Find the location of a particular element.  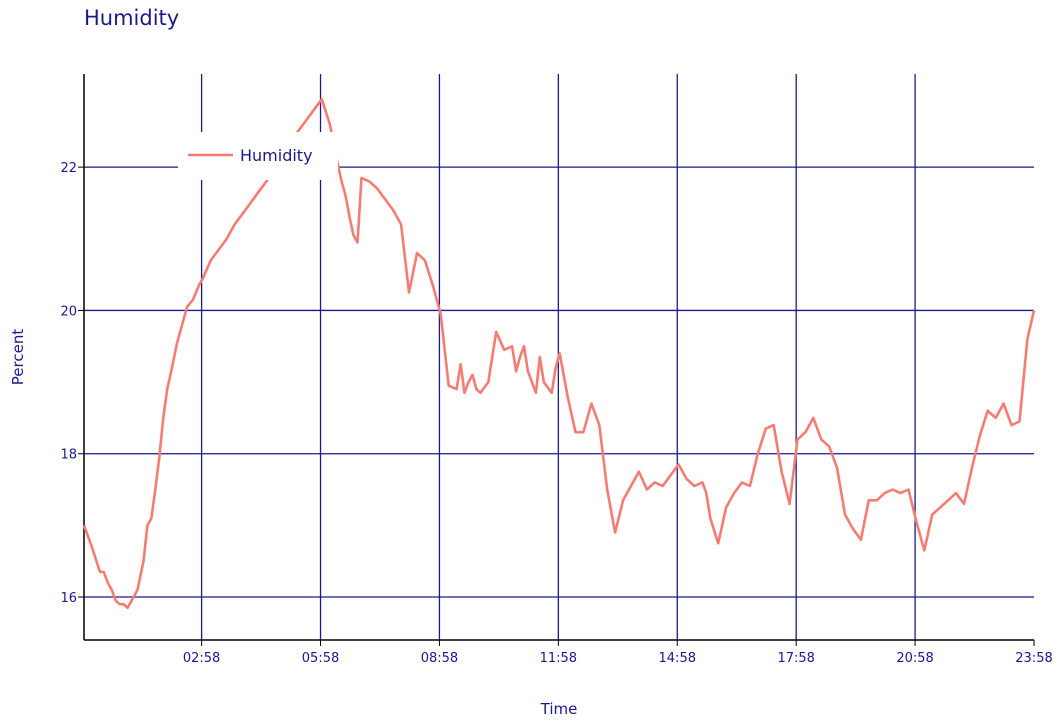

y-tick-label: 22 is located at coordinates (68, 168).